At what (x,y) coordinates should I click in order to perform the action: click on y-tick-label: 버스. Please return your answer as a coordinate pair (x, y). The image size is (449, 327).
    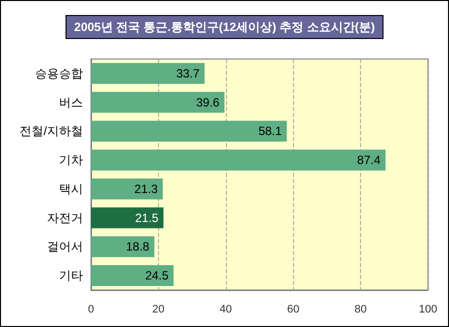
    Looking at the image, I should click on (71, 102).